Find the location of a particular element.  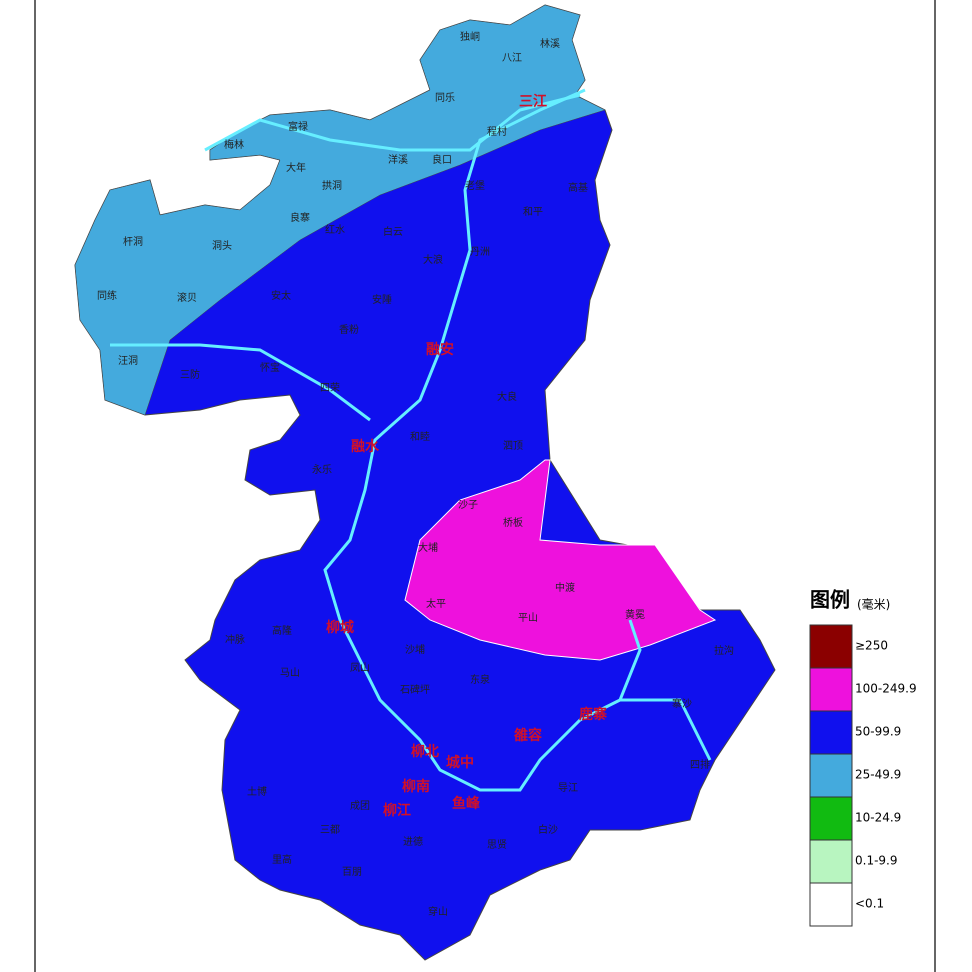

place-label: 黄冕 is located at coordinates (635, 614).